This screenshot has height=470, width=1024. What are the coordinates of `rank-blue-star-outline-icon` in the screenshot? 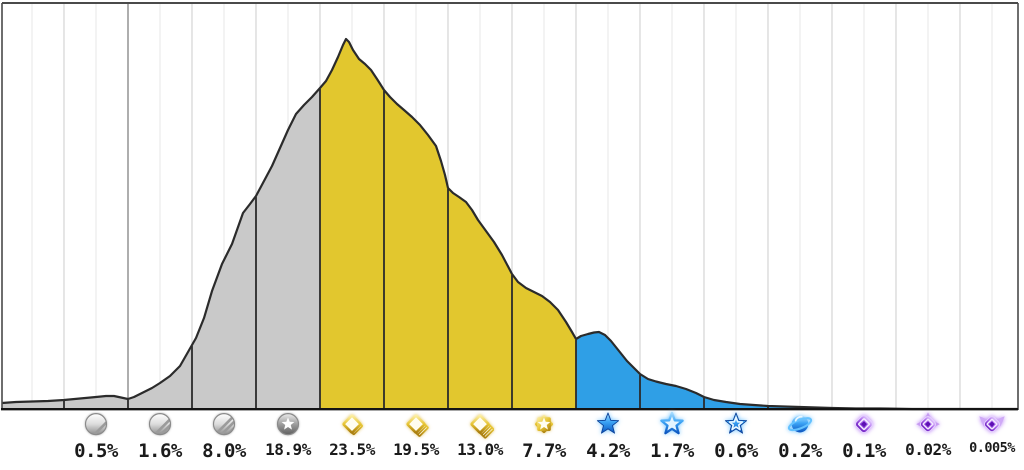 It's located at (672, 425).